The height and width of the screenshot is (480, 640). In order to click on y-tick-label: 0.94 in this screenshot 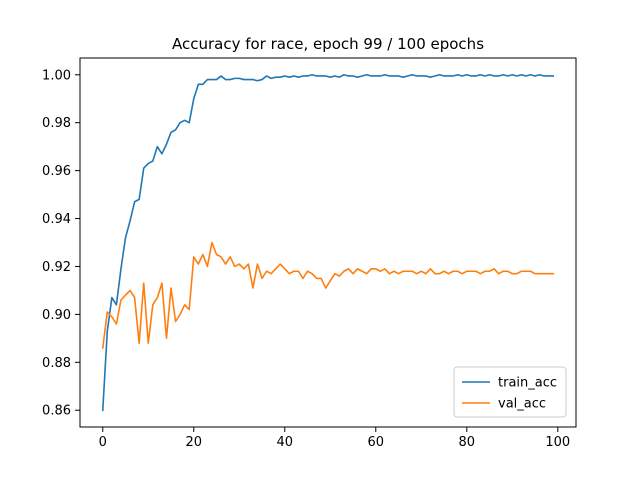, I will do `click(56, 219)`.